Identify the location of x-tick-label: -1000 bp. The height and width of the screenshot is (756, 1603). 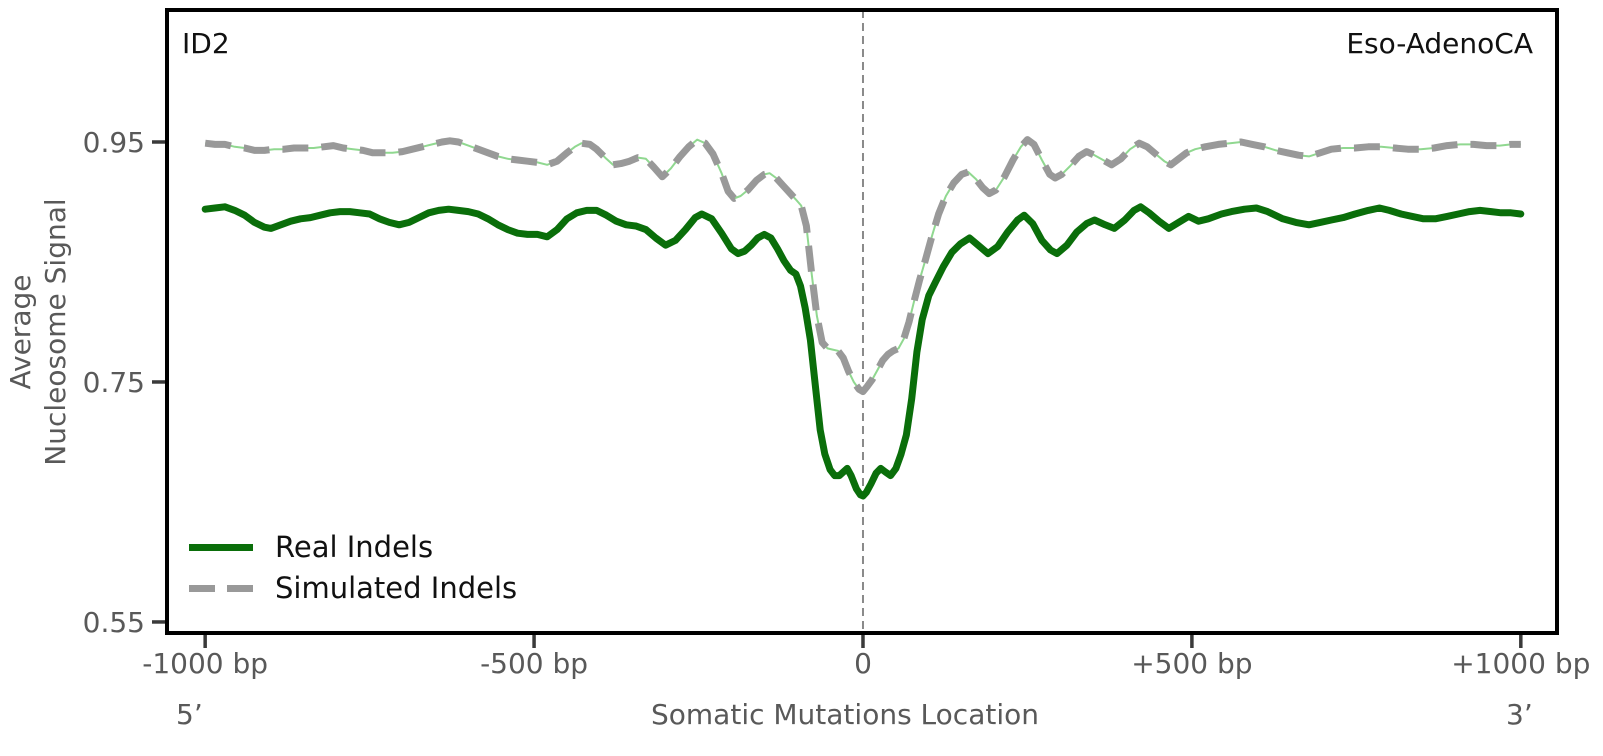
(205, 663).